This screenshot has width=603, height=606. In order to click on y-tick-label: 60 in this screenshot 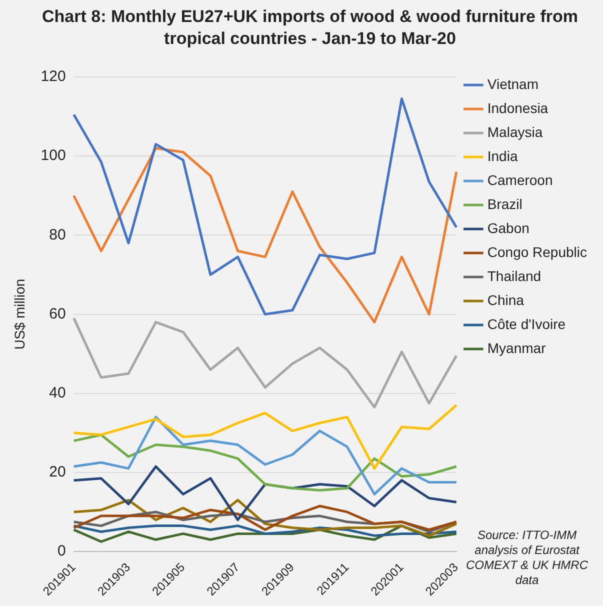, I will do `click(57, 313)`.